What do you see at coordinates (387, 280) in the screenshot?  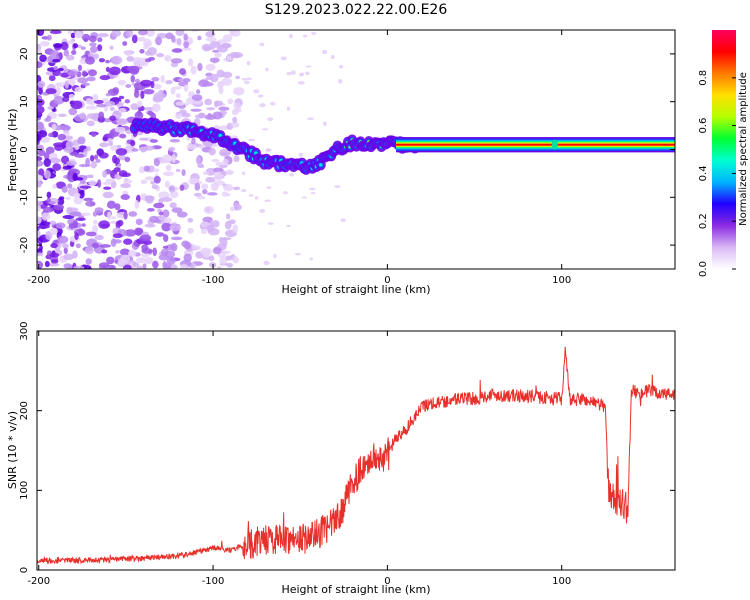 I see `spectrogram-x-tick-label: 0` at bounding box center [387, 280].